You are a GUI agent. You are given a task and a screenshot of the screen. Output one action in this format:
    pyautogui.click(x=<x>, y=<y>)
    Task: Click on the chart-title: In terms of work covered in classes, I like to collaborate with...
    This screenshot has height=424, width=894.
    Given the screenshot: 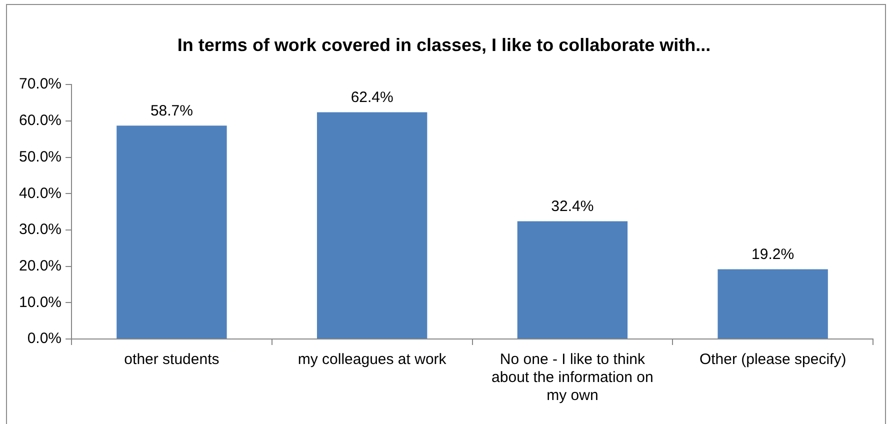 What is the action you would take?
    pyautogui.click(x=444, y=44)
    